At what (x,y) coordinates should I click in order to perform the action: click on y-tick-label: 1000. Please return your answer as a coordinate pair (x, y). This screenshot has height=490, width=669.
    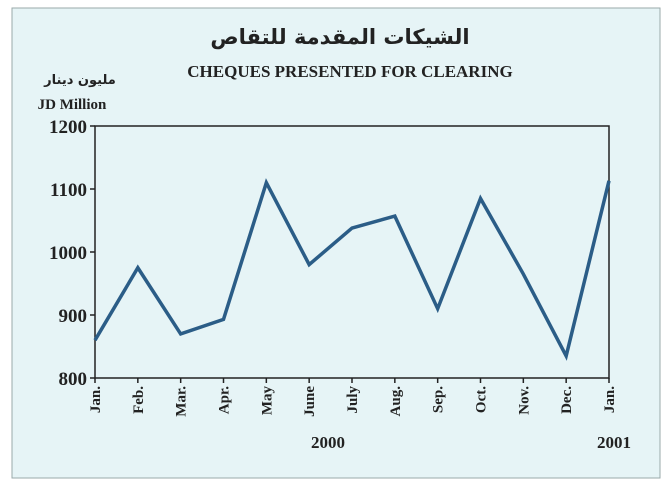
    Looking at the image, I should click on (68, 253).